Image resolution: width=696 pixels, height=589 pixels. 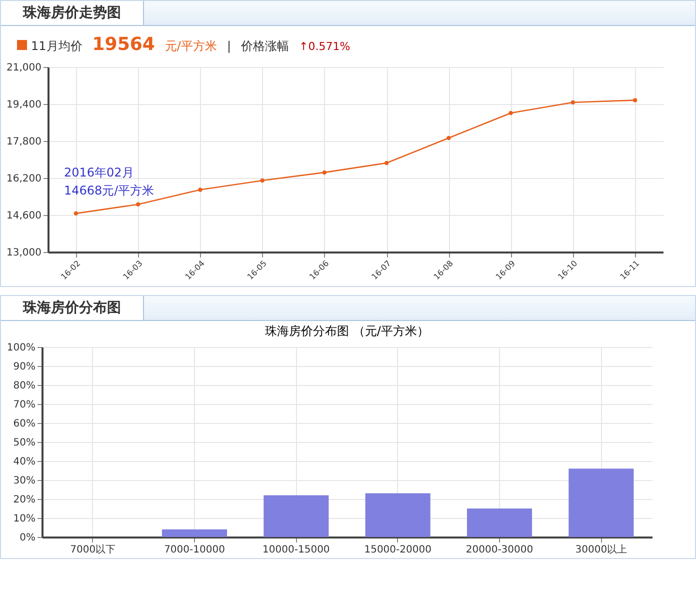 What do you see at coordinates (296, 550) in the screenshot?
I see `x-tick-label: 10000-15000` at bounding box center [296, 550].